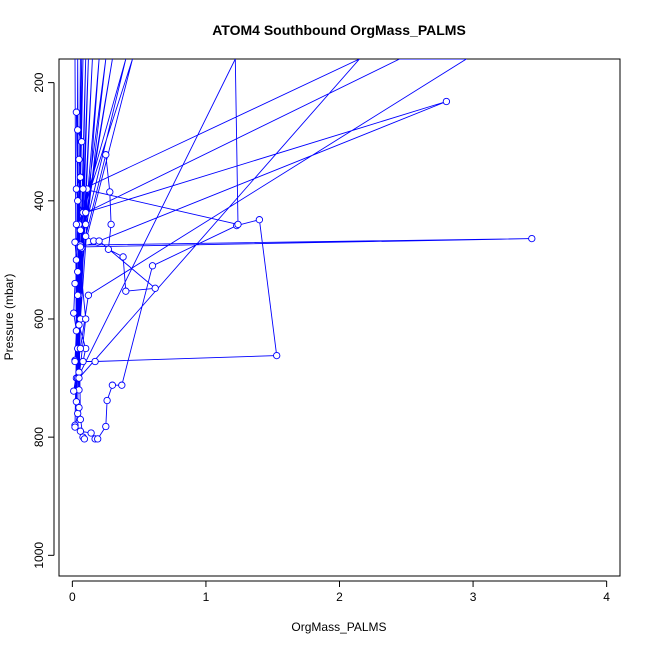 The width and height of the screenshot is (650, 650). Describe the element at coordinates (39, 437) in the screenshot. I see `y-tick-label: 800` at that location.